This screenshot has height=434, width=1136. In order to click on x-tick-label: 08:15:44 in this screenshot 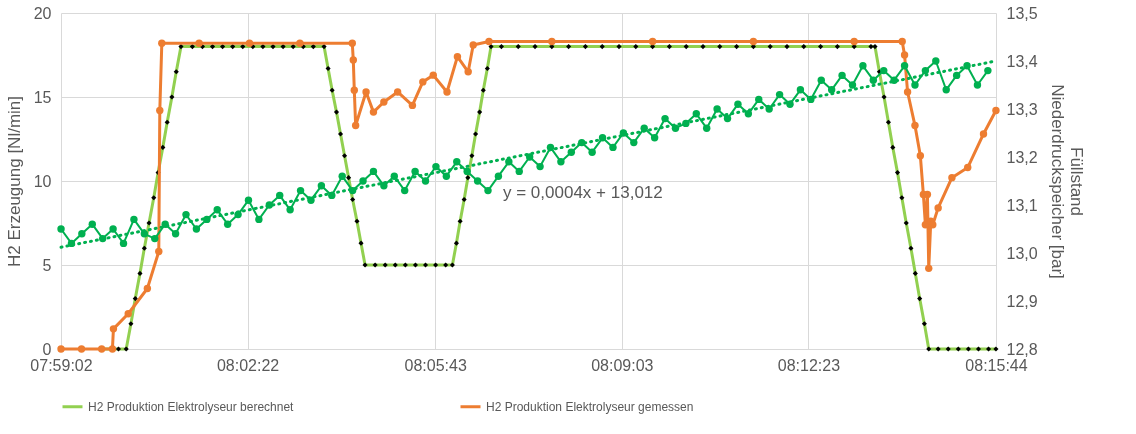, I will do `click(996, 365)`.